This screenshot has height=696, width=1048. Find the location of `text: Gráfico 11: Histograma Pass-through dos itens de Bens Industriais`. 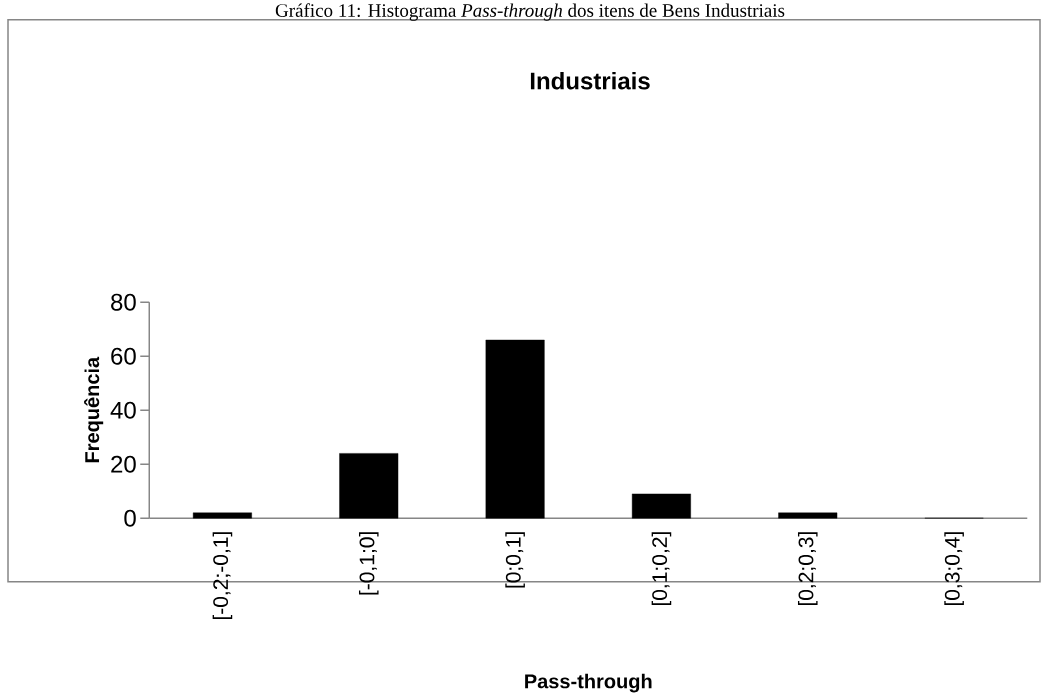

text: Gráfico 11: Histograma Pass-through dos itens de Bens Industriais is located at coordinates (530, 12).